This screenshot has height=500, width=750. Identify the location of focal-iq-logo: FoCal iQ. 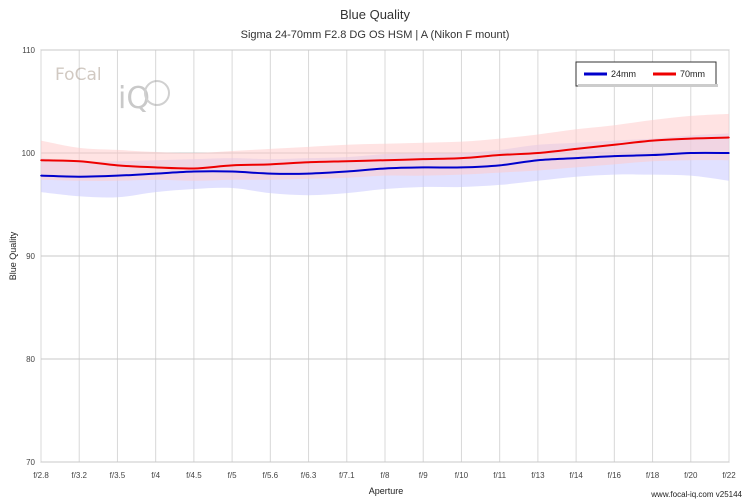
(112, 90).